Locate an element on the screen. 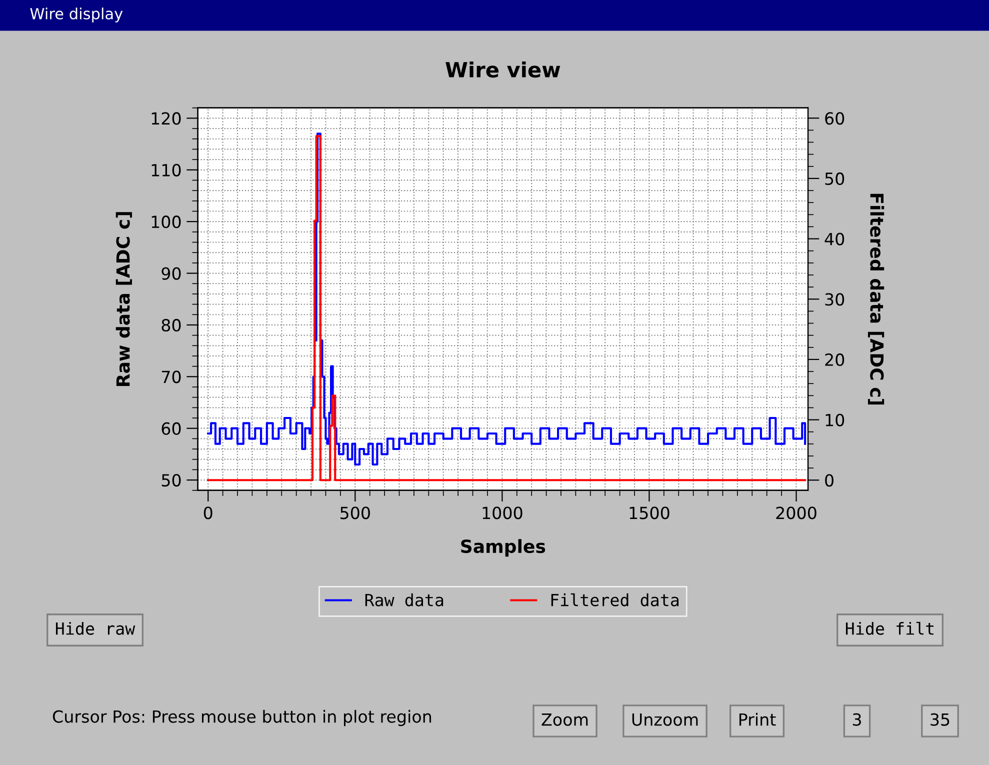 The image size is (989, 765). text: Zoom is located at coordinates (565, 719).